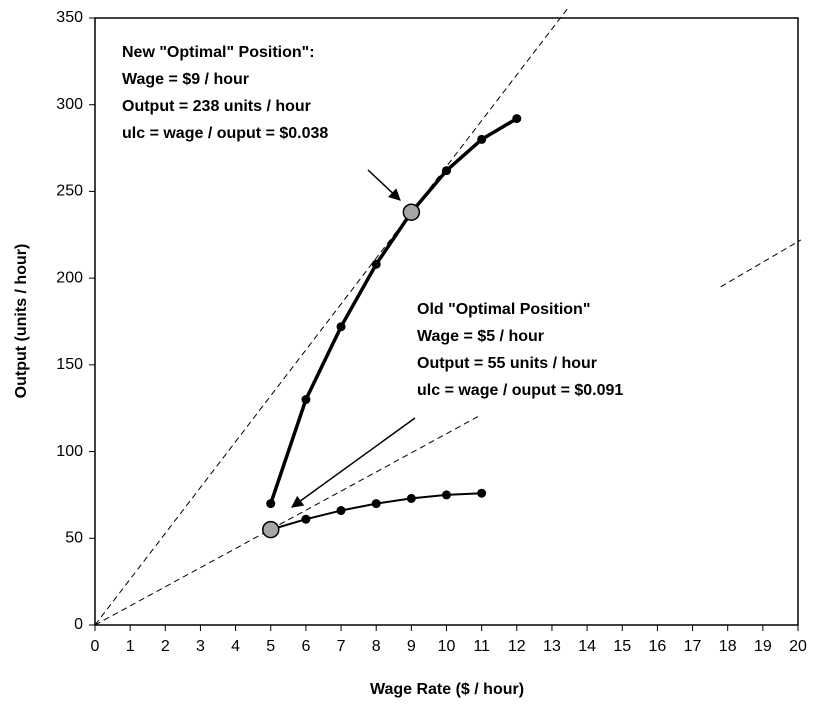 The height and width of the screenshot is (709, 816). What do you see at coordinates (74, 538) in the screenshot?
I see `y-tick-label: 50` at bounding box center [74, 538].